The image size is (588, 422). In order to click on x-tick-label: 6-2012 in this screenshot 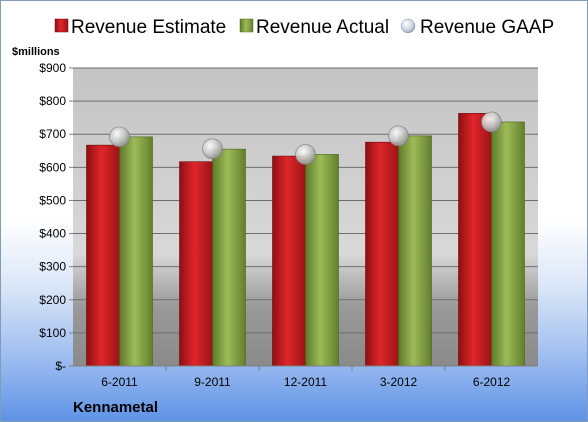, I will do `click(492, 382)`.